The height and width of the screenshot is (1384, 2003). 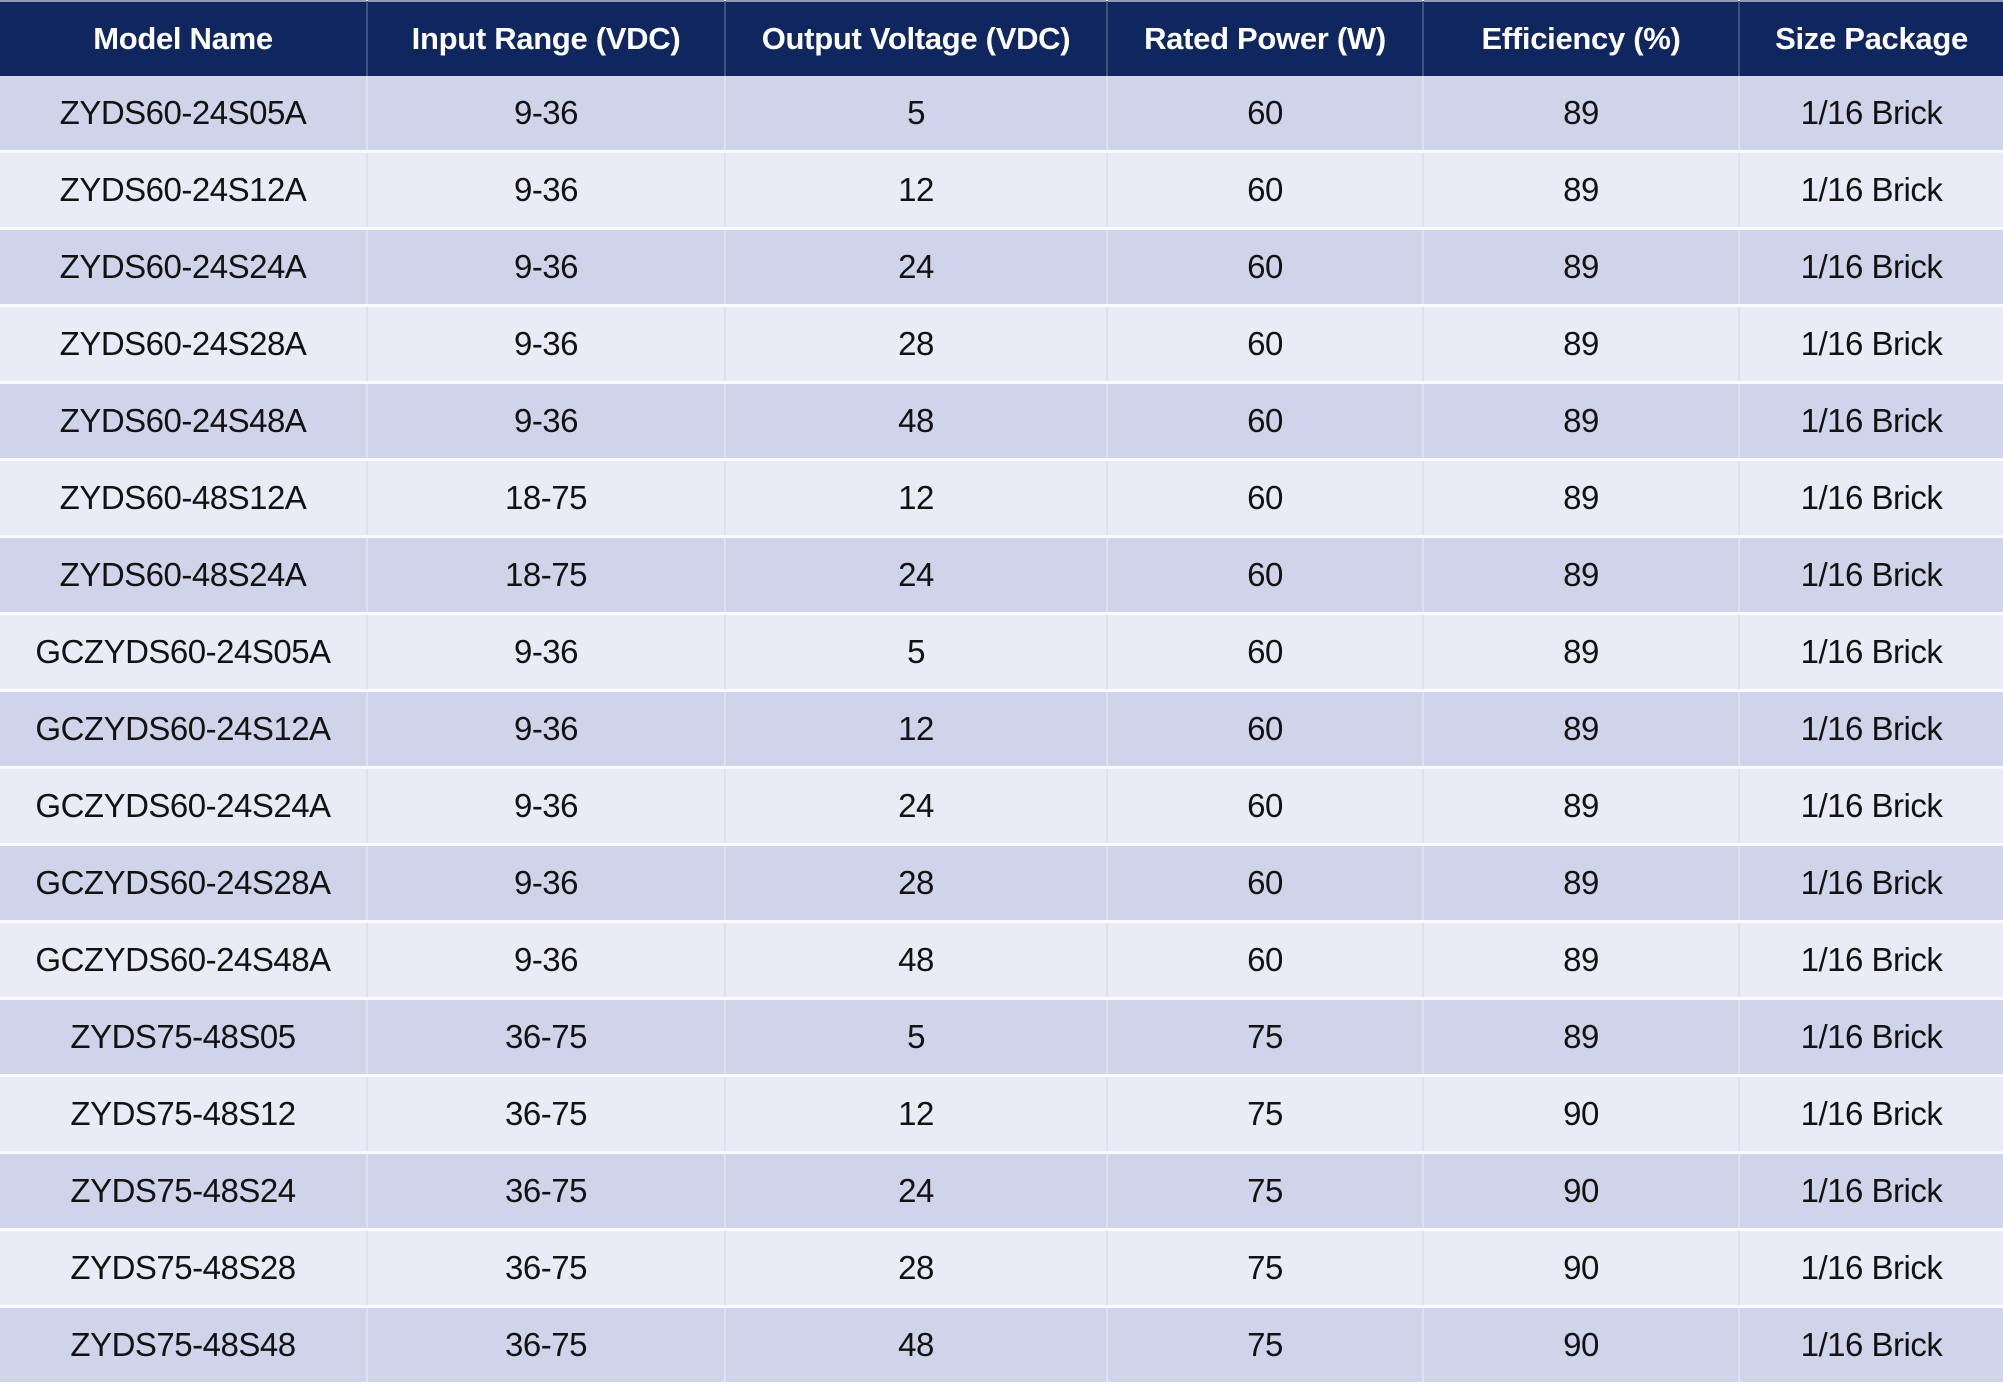 I want to click on table-row: ZYDS60-48S24A 18-75 24 60 89 1/16 Brick, so click(x=1001, y=574).